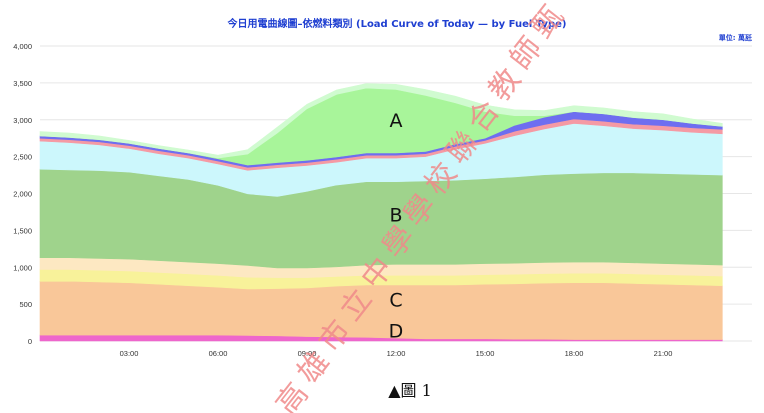 The height and width of the screenshot is (413, 764). I want to click on x-tick-label: 06:00, so click(218, 353).